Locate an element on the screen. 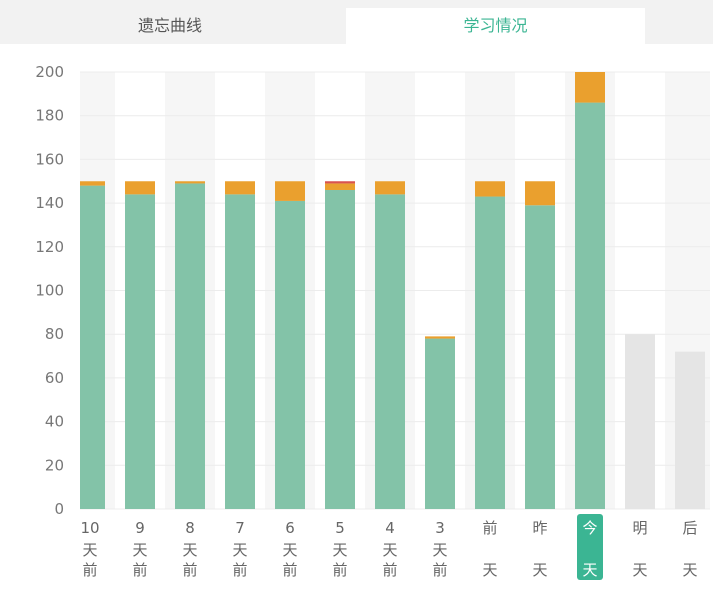  tab-bar: 遗忘曲线 学习情况 is located at coordinates (356, 22).